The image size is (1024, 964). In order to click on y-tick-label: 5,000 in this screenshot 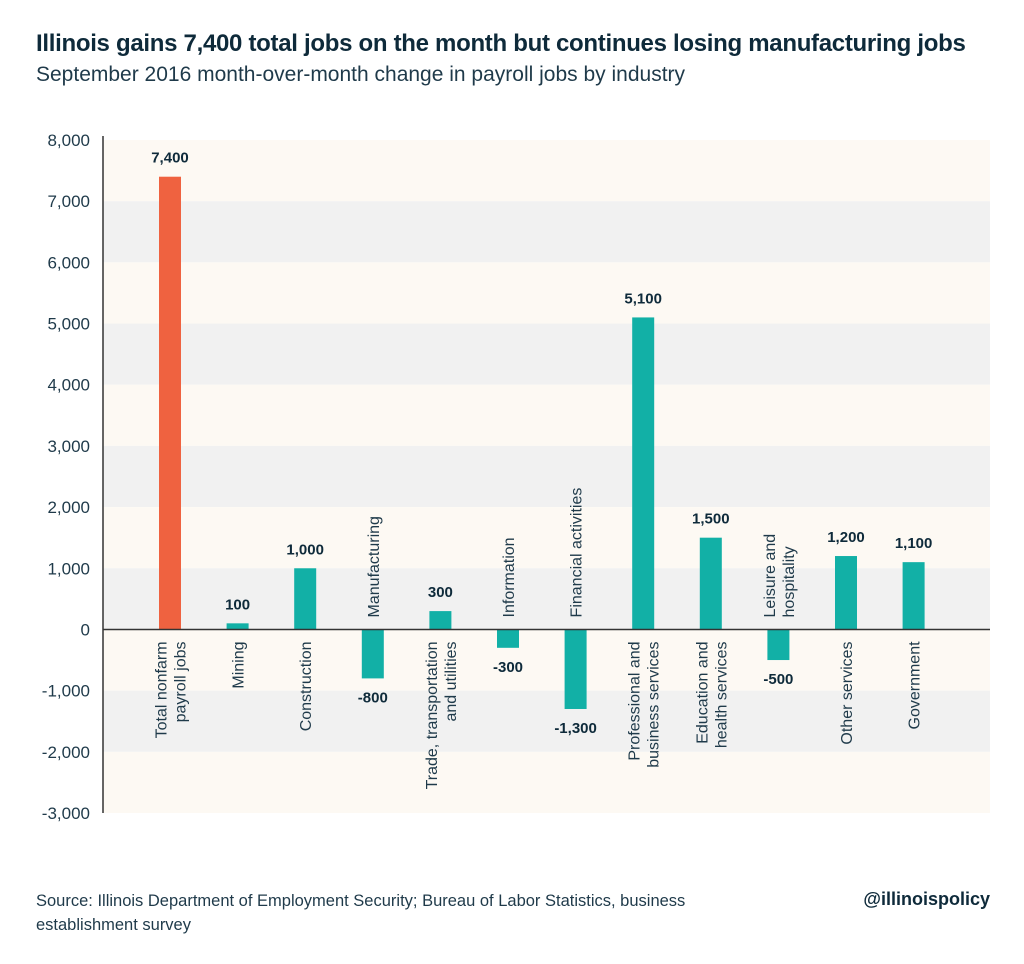, I will do `click(68, 324)`.